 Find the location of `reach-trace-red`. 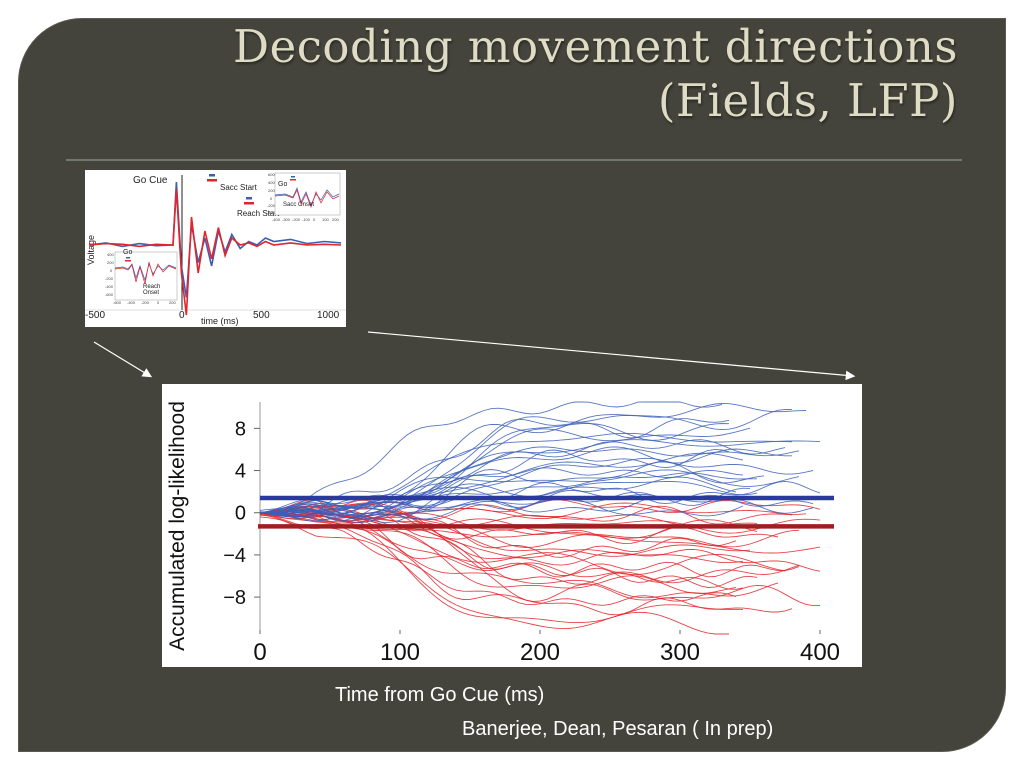

reach-trace-red is located at coordinates (145, 273).